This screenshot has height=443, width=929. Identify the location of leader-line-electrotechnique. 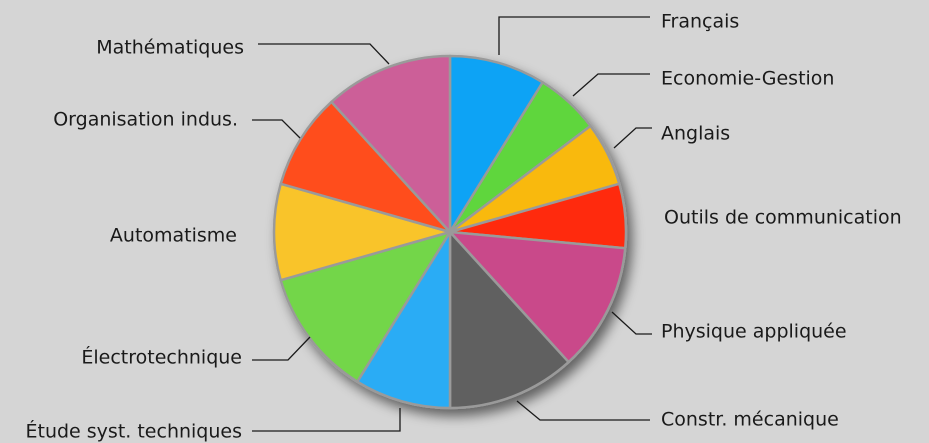
(281, 348).